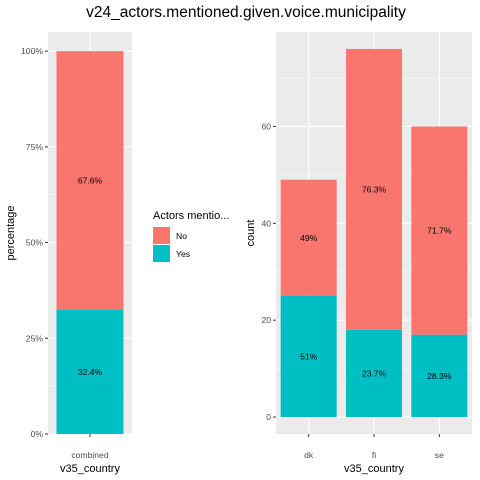 Image resolution: width=480 pixels, height=480 pixels. What do you see at coordinates (89, 455) in the screenshot?
I see `x-tick-label: combined` at bounding box center [89, 455].